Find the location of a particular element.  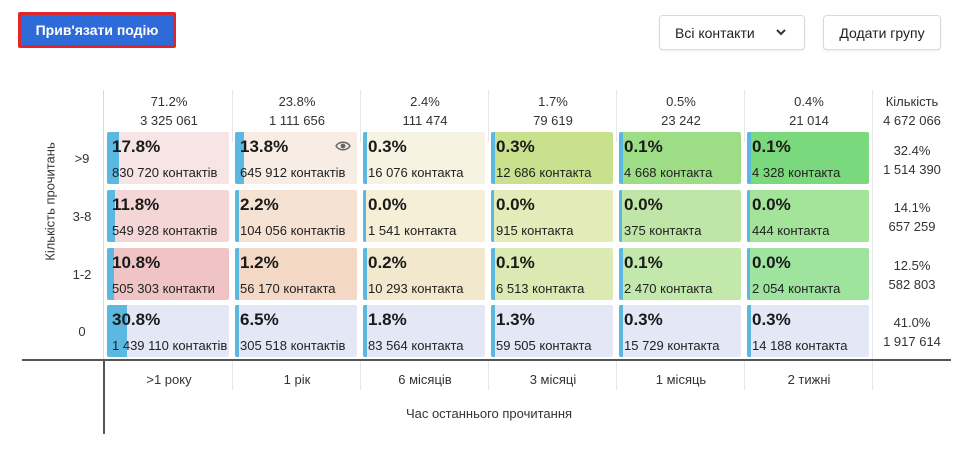

cell-contacts: 16 076 контакта is located at coordinates (416, 172).